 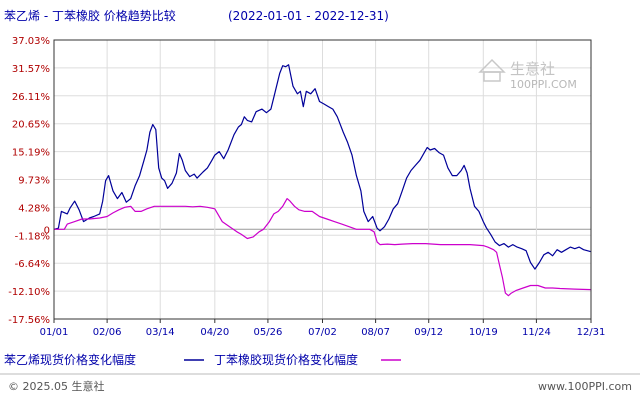 I want to click on y-tick-label: 31.57%, so click(x=31, y=69).